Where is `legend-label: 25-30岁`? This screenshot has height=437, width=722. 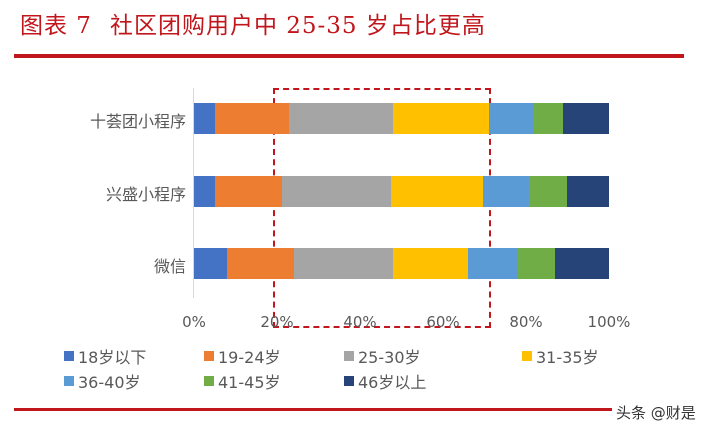
legend-label: 25-30岁 is located at coordinates (389, 357).